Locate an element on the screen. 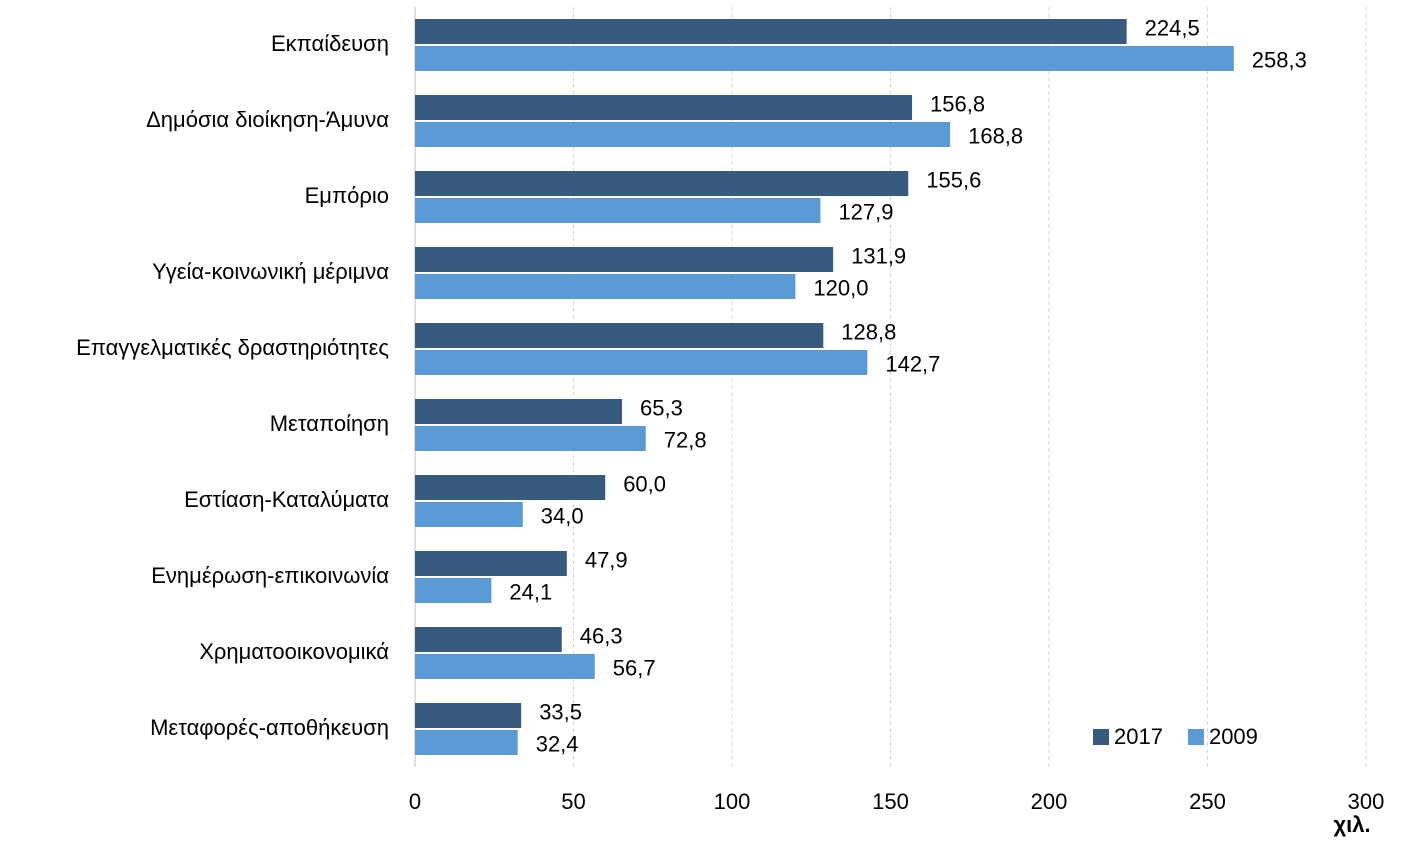  x-axis-label: χιλ. is located at coordinates (1351, 824).